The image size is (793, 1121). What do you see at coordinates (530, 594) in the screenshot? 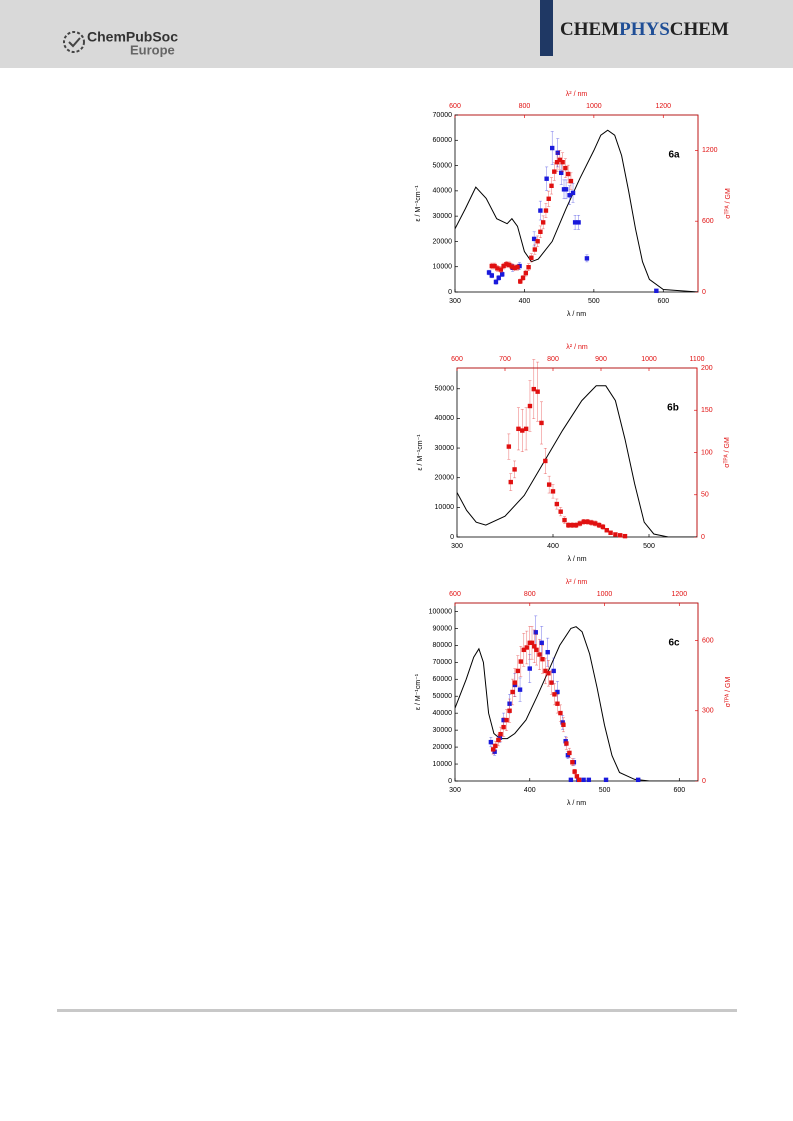
I see `x2-tick-label: 800` at bounding box center [530, 594].